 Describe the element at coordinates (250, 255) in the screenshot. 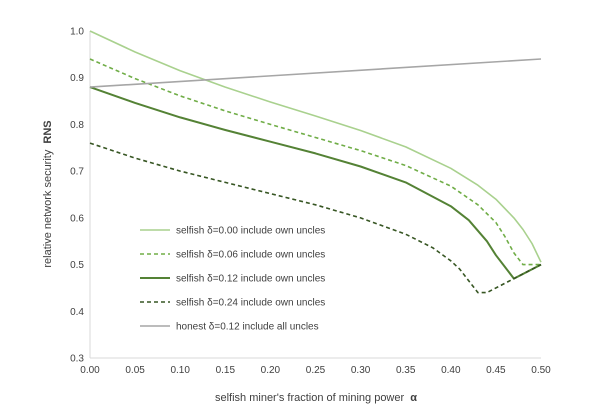

I see `legend-label: selfish δ=0.06 include own uncles` at that location.